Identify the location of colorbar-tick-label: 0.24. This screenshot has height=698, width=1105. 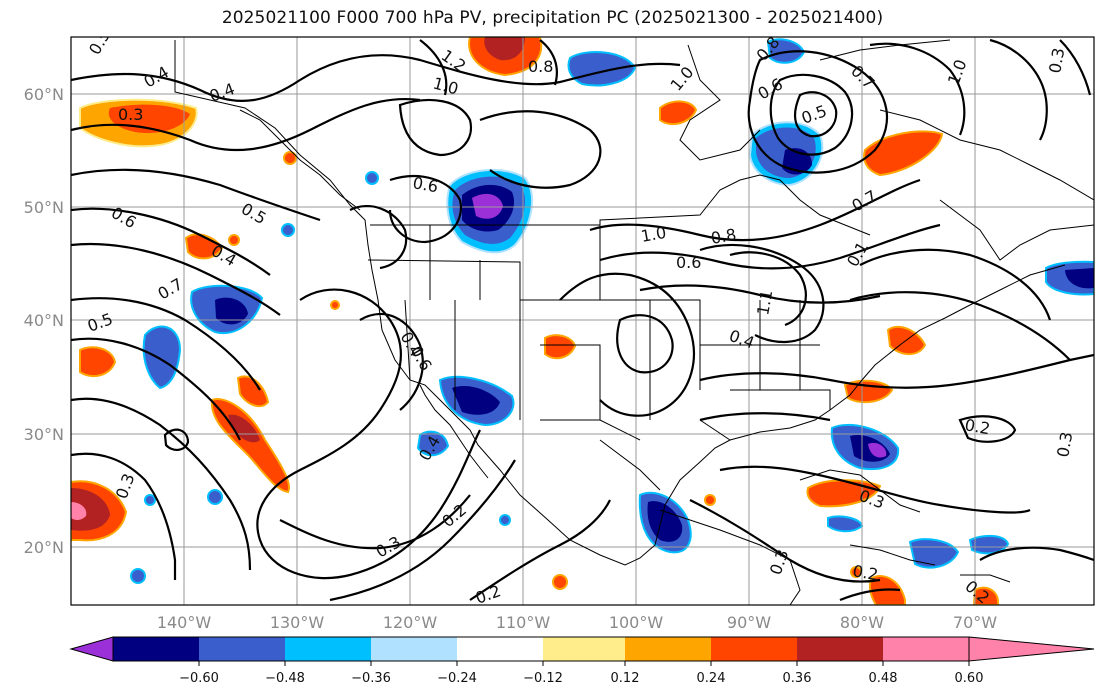
(711, 678).